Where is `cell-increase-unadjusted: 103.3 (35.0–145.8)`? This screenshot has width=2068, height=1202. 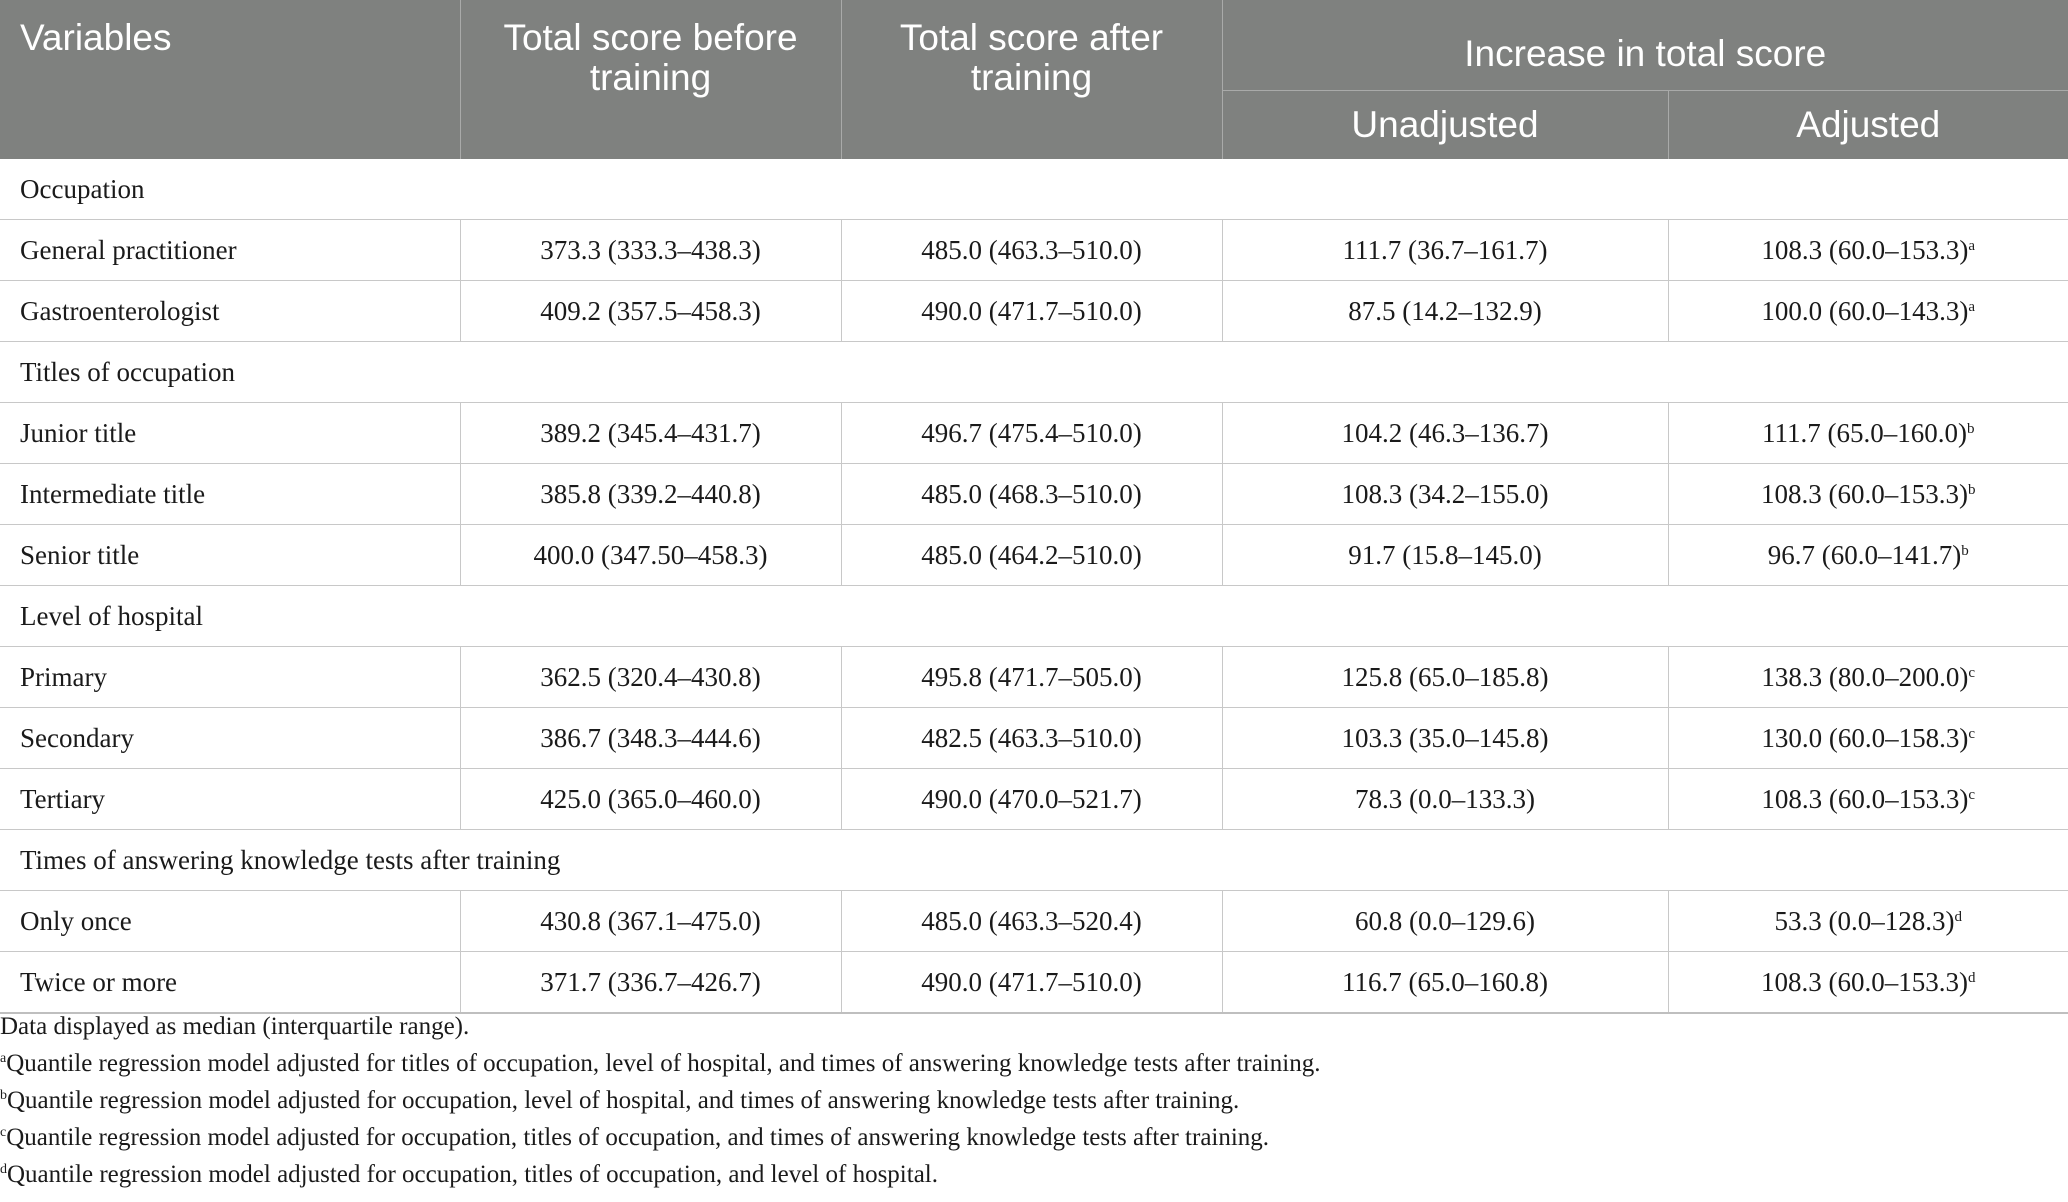
cell-increase-unadjusted: 103.3 (35.0–145.8) is located at coordinates (1445, 738).